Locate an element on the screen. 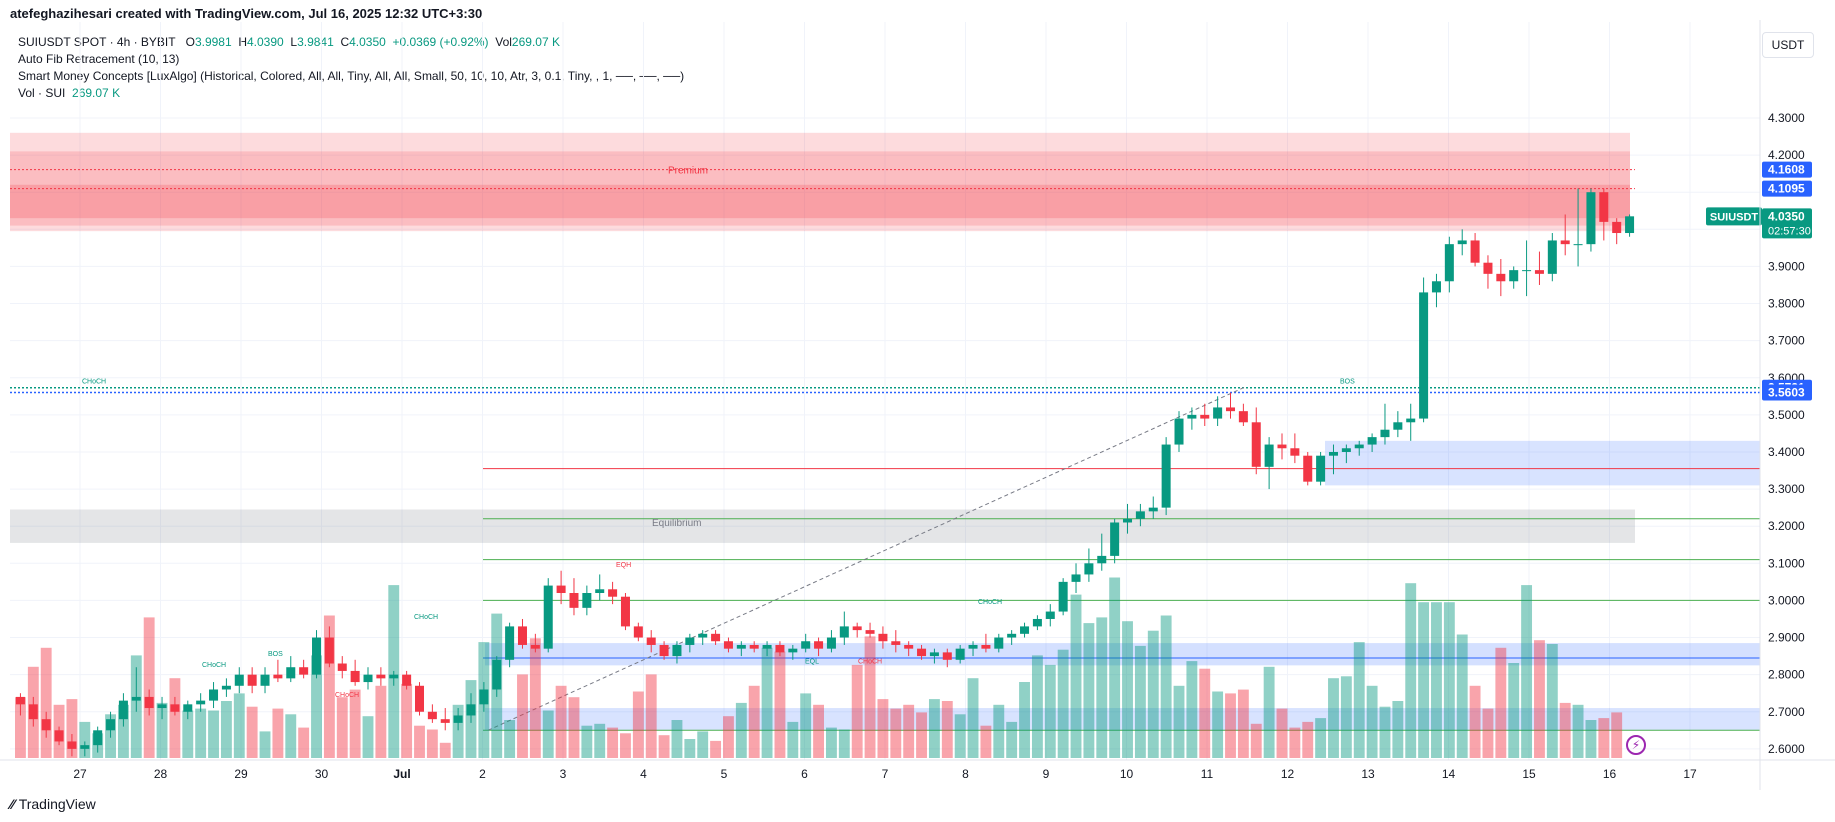  y-tick-label: 3.2000 is located at coordinates (1786, 526).